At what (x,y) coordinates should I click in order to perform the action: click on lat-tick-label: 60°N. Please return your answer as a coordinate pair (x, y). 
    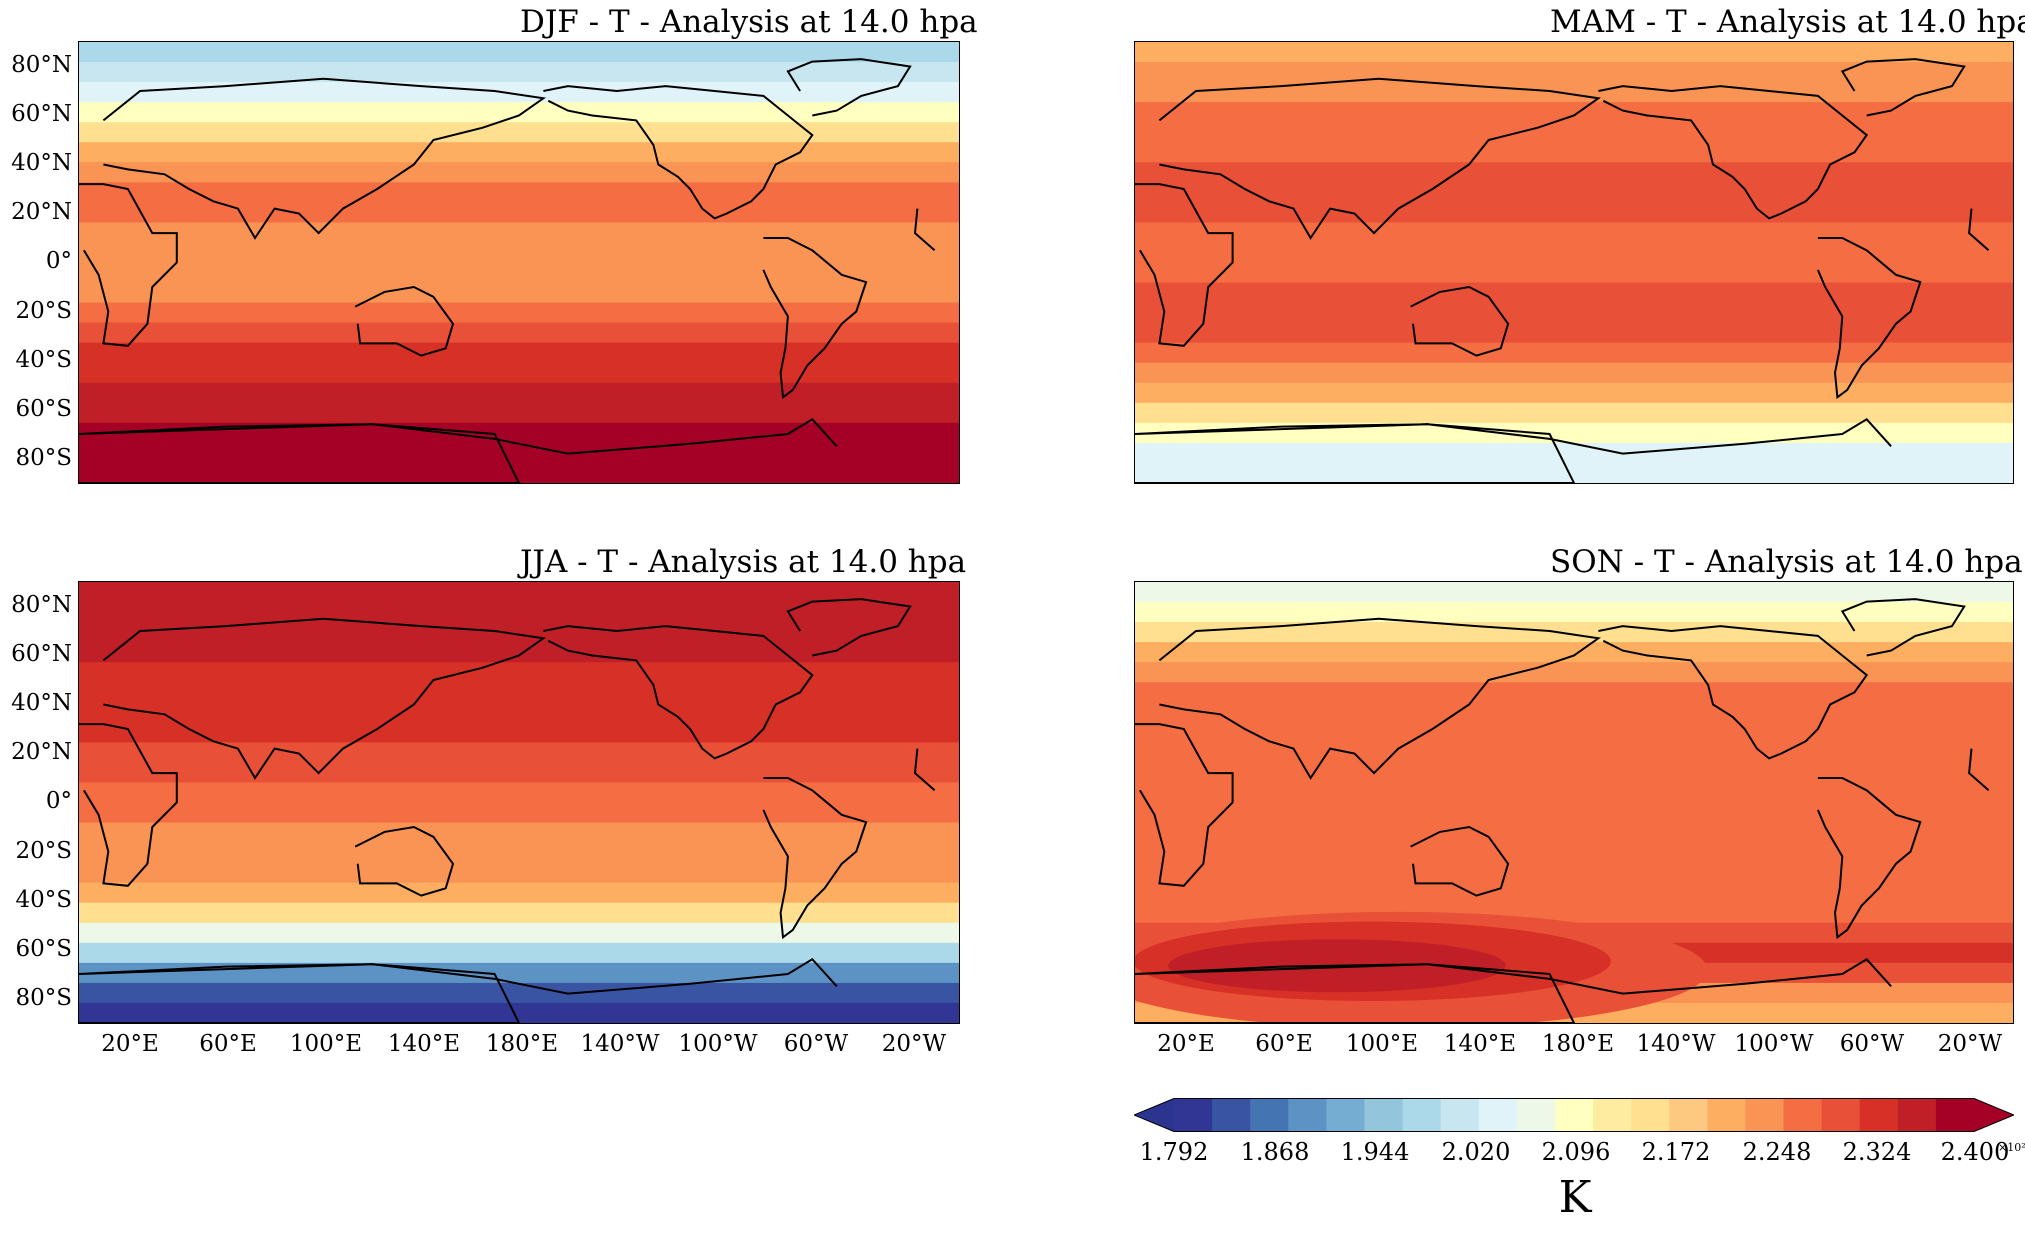
    Looking at the image, I should click on (41, 114).